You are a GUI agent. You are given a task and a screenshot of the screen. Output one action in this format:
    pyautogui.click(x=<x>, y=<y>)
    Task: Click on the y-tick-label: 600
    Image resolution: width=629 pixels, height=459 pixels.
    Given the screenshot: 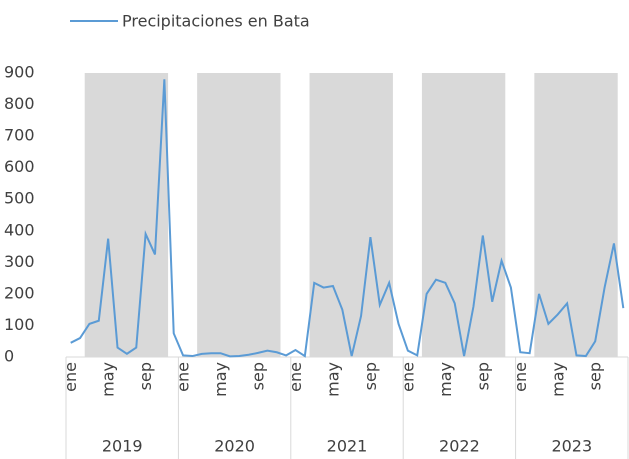 What is the action you would take?
    pyautogui.click(x=19, y=166)
    